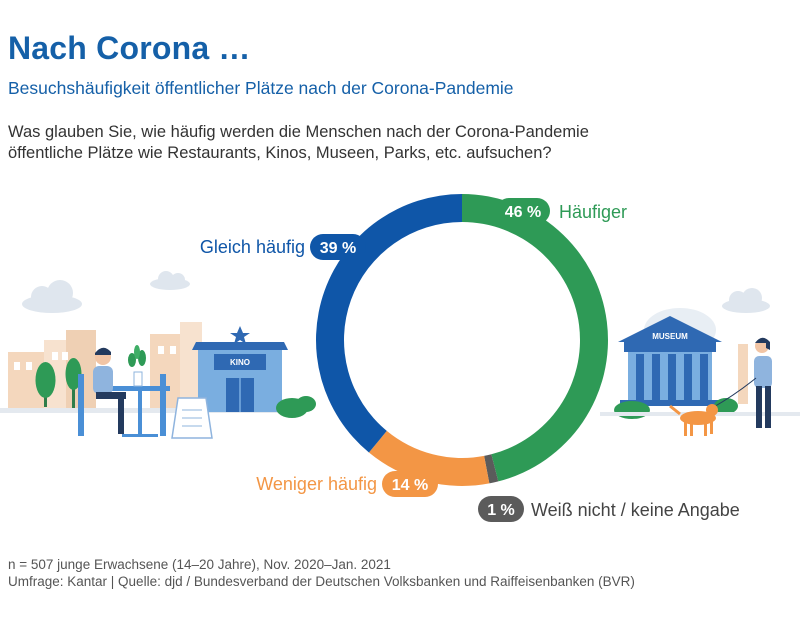  Describe the element at coordinates (316, 484) in the screenshot. I see `label-weniger-haeufig: Weniger häufig` at that location.